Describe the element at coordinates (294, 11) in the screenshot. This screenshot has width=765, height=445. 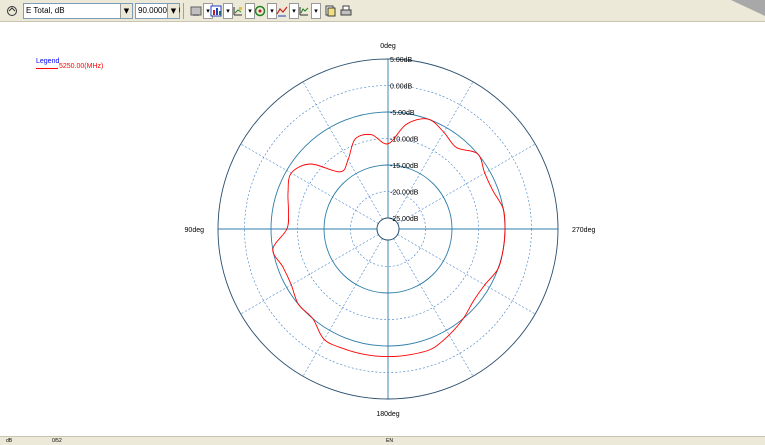
I see `cursor-dropdown: ▾` at that location.